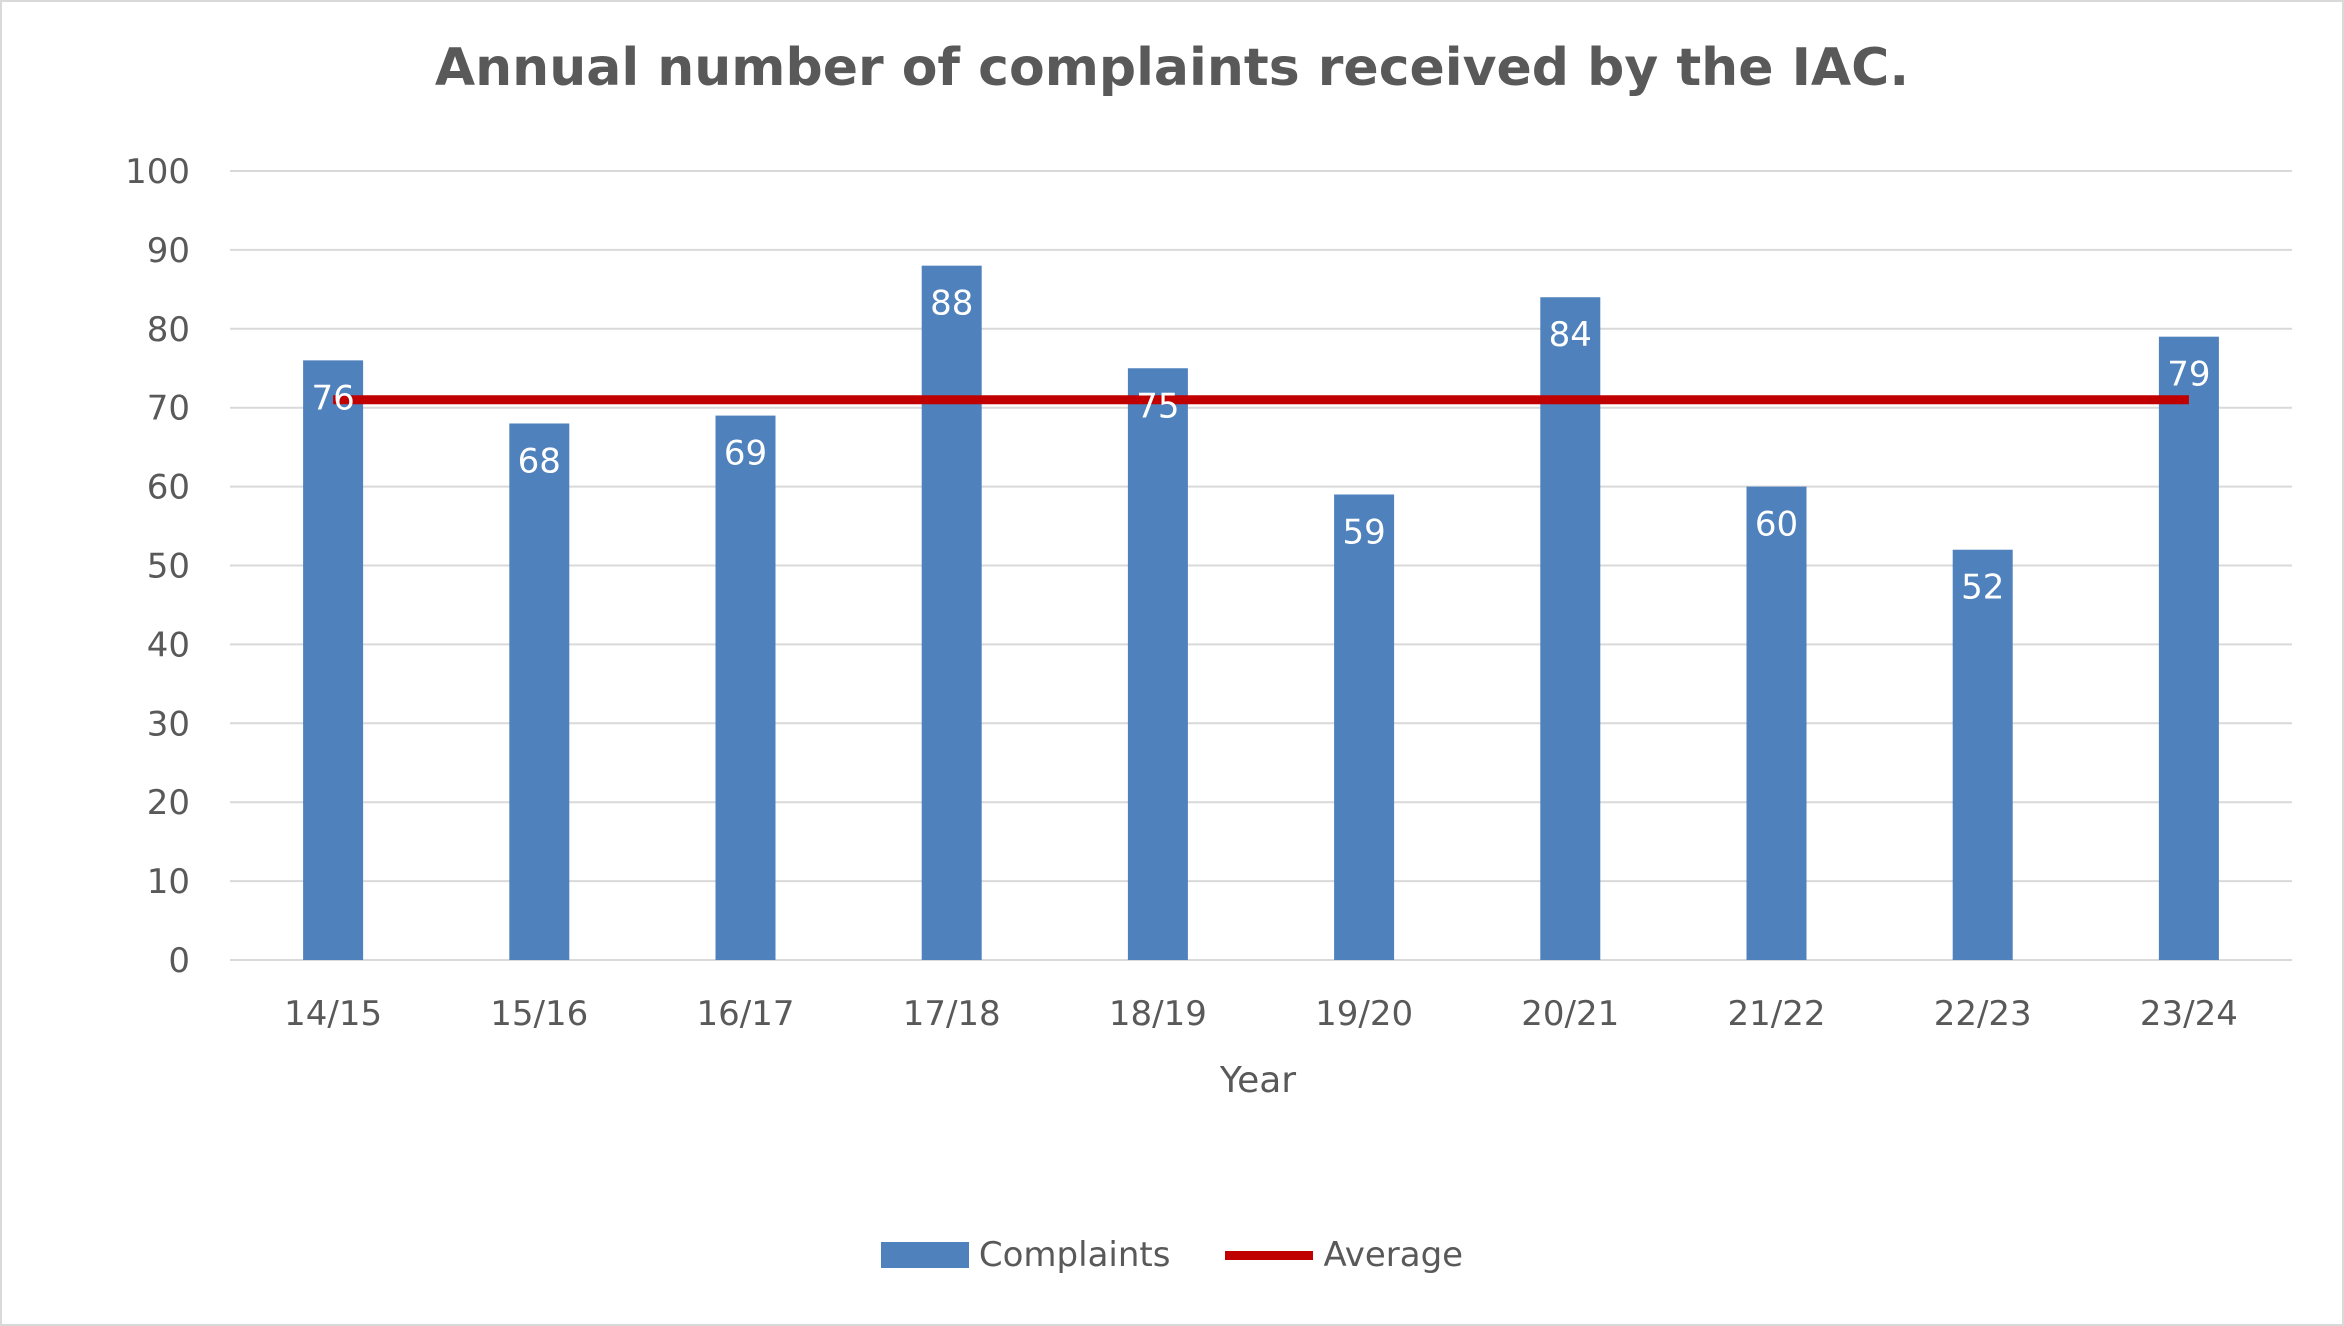 This screenshot has width=2344, height=1326. Describe the element at coordinates (539, 1014) in the screenshot. I see `x-tick-label: 15/16` at that location.